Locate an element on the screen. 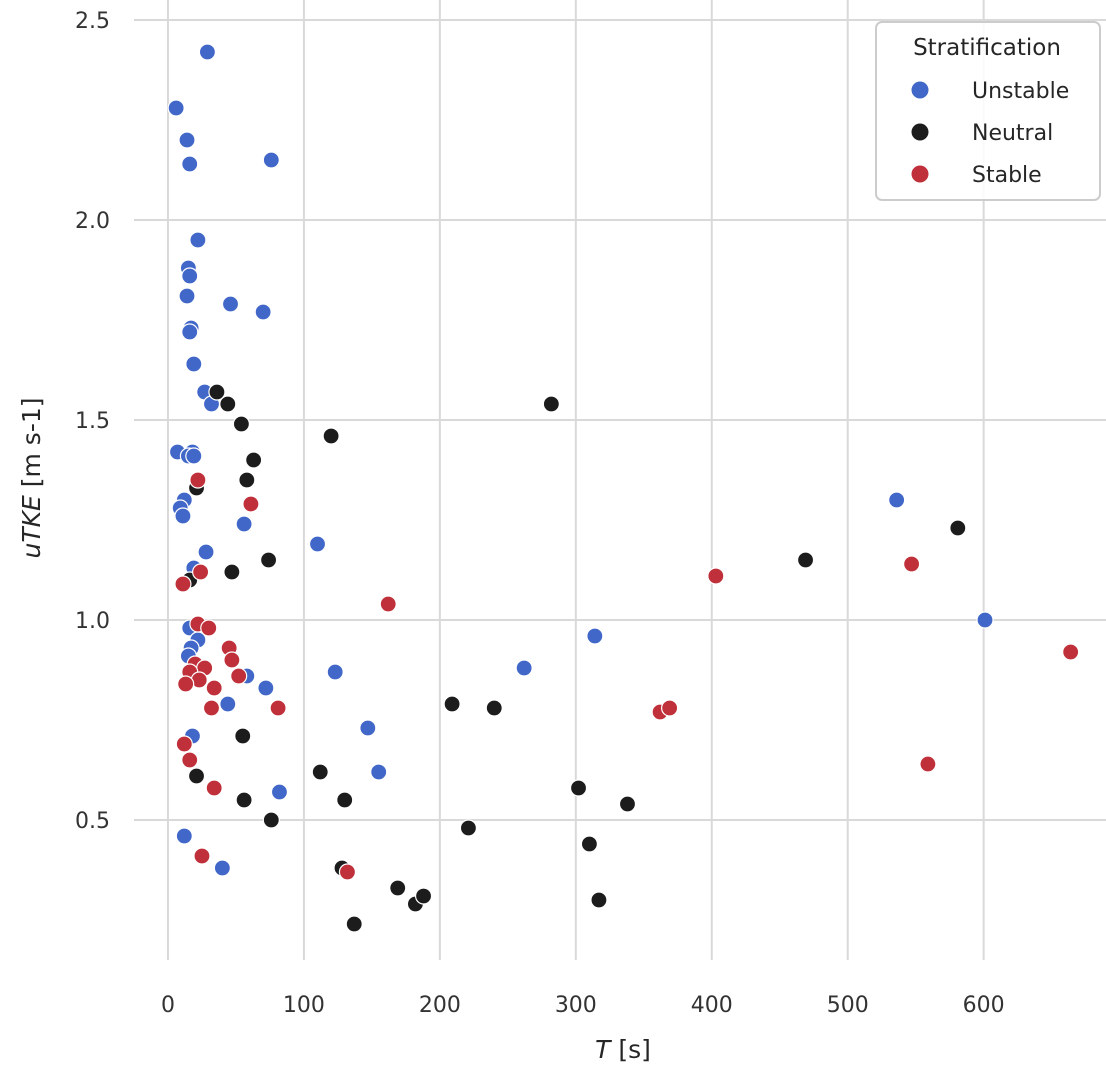 Image resolution: width=1106 pixels, height=1066 pixels. y-axis-label: uTKE [m s-1] is located at coordinates (31, 477).